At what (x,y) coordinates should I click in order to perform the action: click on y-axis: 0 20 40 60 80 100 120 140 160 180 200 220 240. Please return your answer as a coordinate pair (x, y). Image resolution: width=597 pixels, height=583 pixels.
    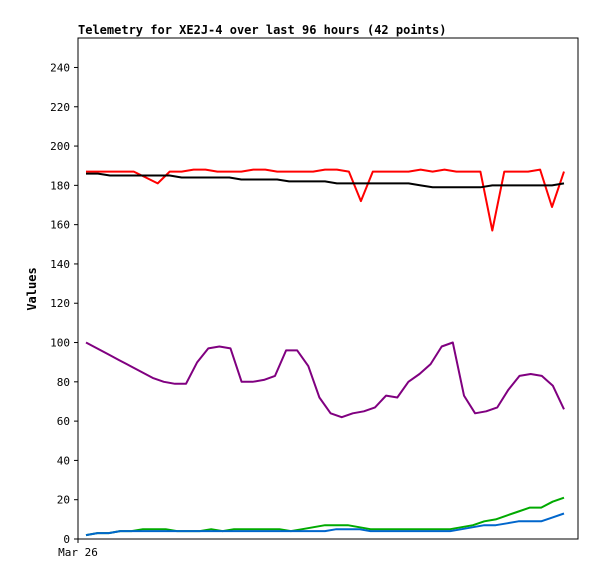
    Looking at the image, I should click on (64, 303).